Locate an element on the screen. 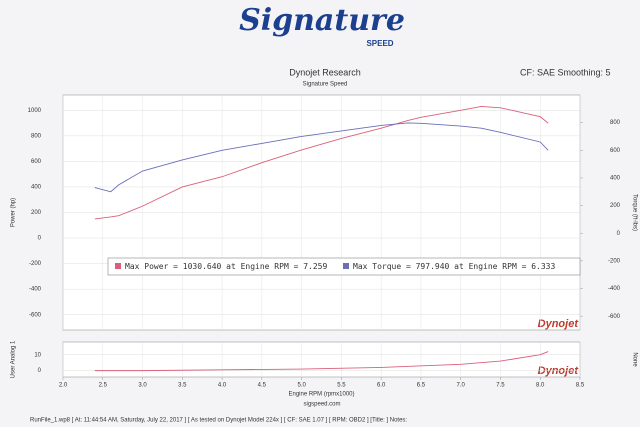 This screenshot has width=640, height=427. y2-tick-label: 200 is located at coordinates (615, 206).